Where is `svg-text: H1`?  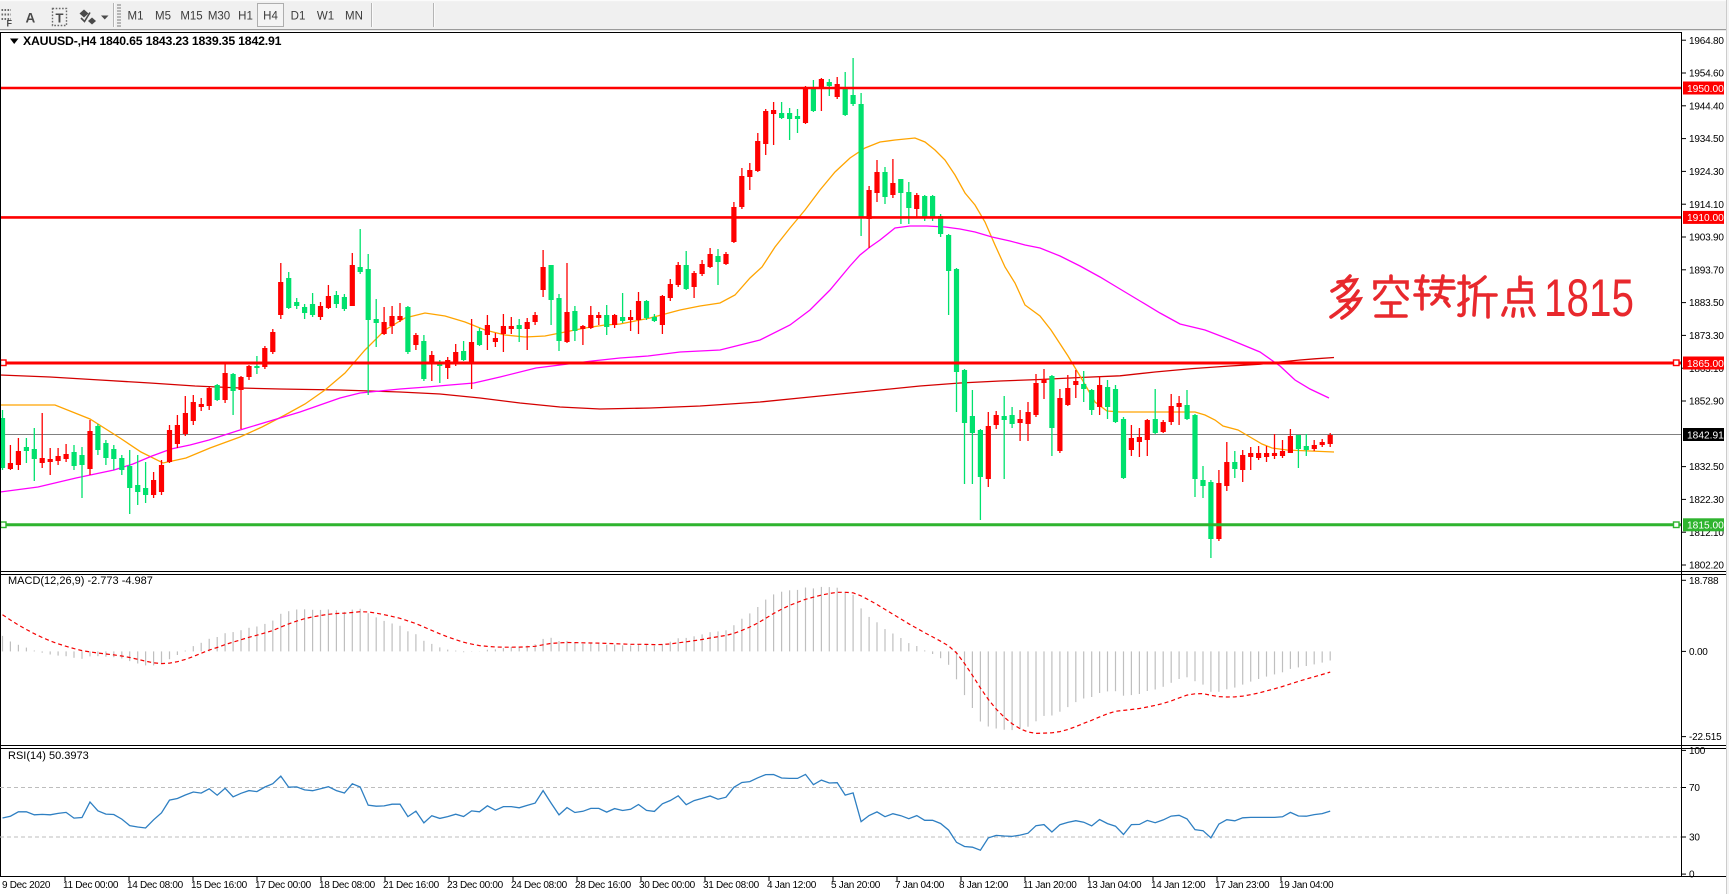 svg-text: H1 is located at coordinates (245, 17).